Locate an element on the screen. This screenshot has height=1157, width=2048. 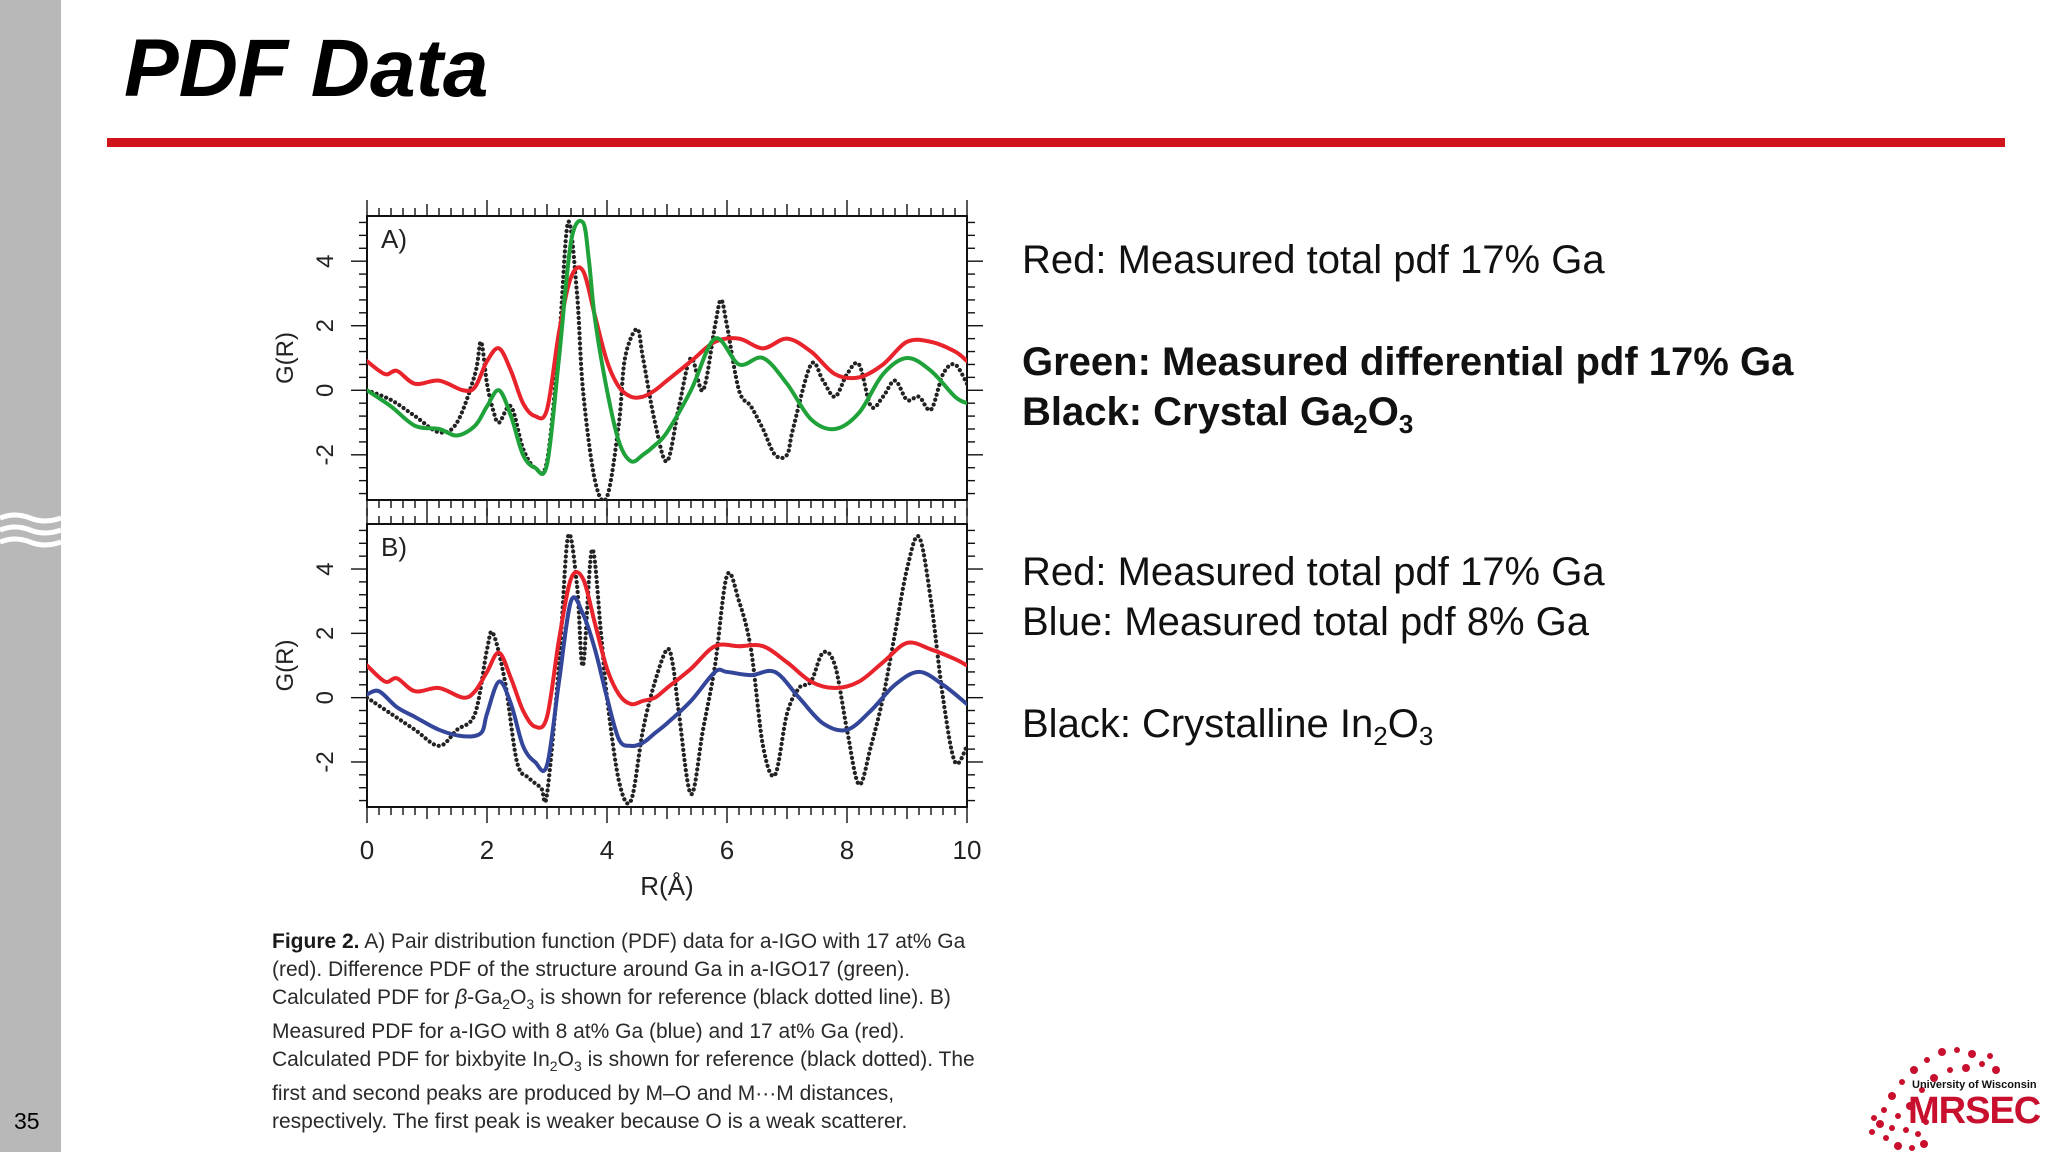
caption-label: Figure 2. is located at coordinates (316, 941).